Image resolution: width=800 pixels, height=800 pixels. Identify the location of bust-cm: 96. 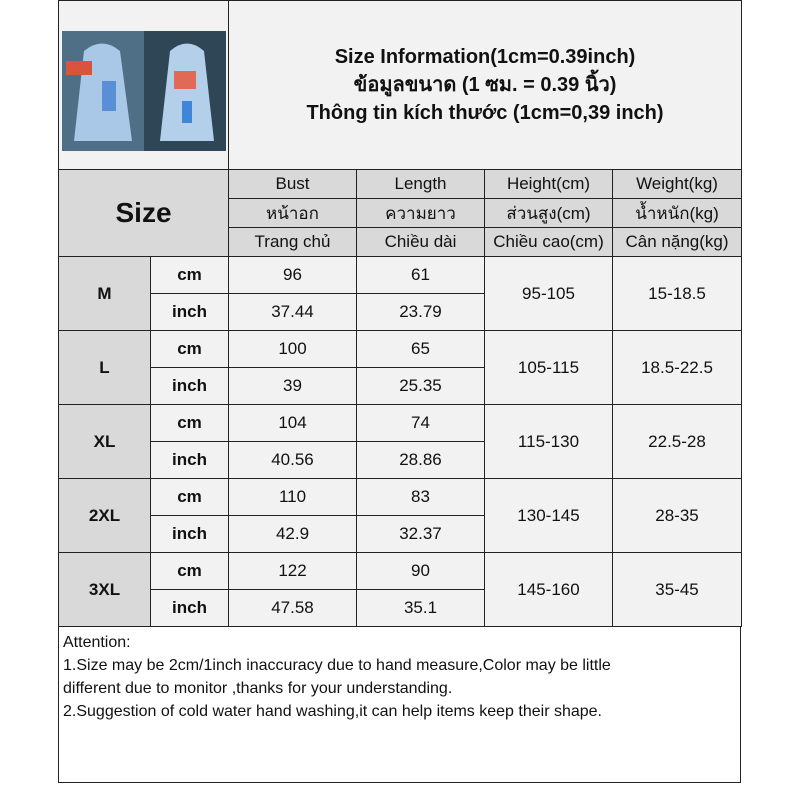
(292, 275).